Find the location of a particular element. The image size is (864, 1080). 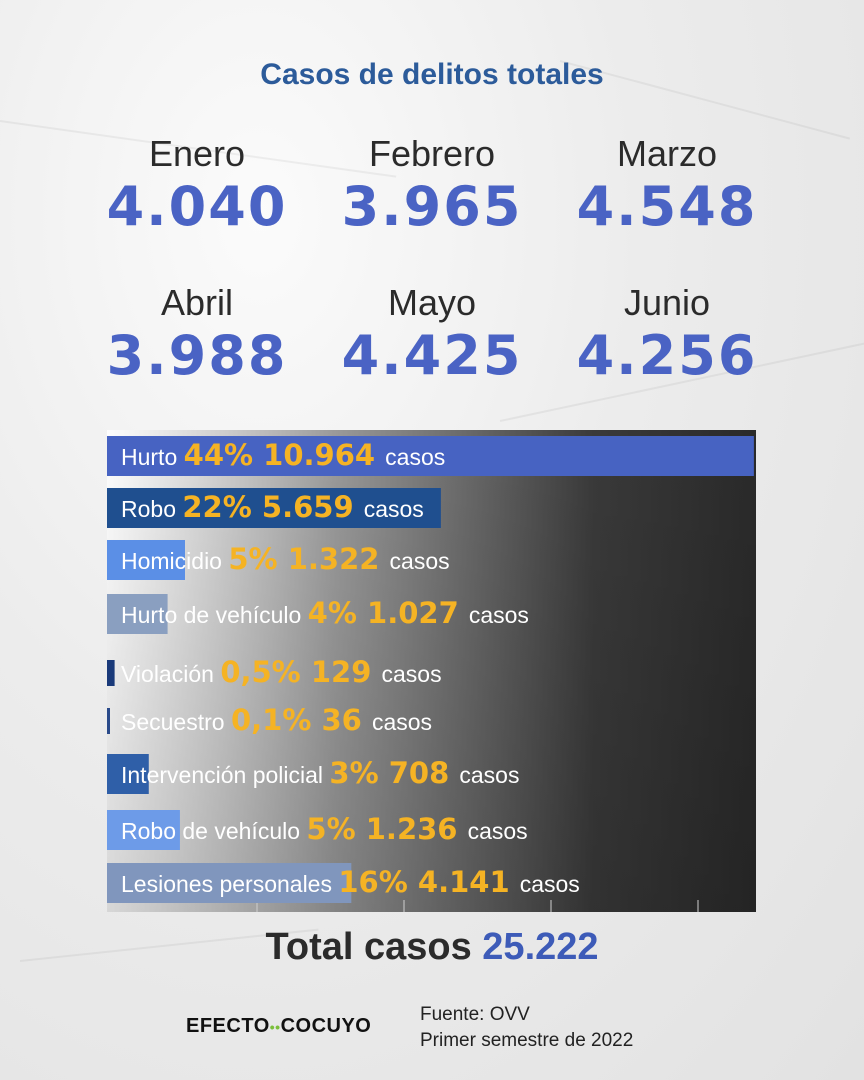

count-label: 129 is located at coordinates (346, 672).